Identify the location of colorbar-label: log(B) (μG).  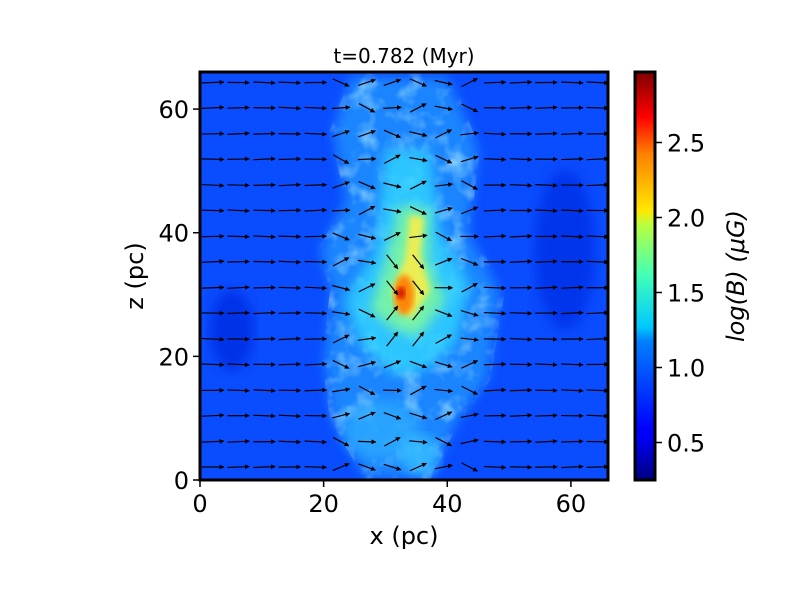
(736, 276).